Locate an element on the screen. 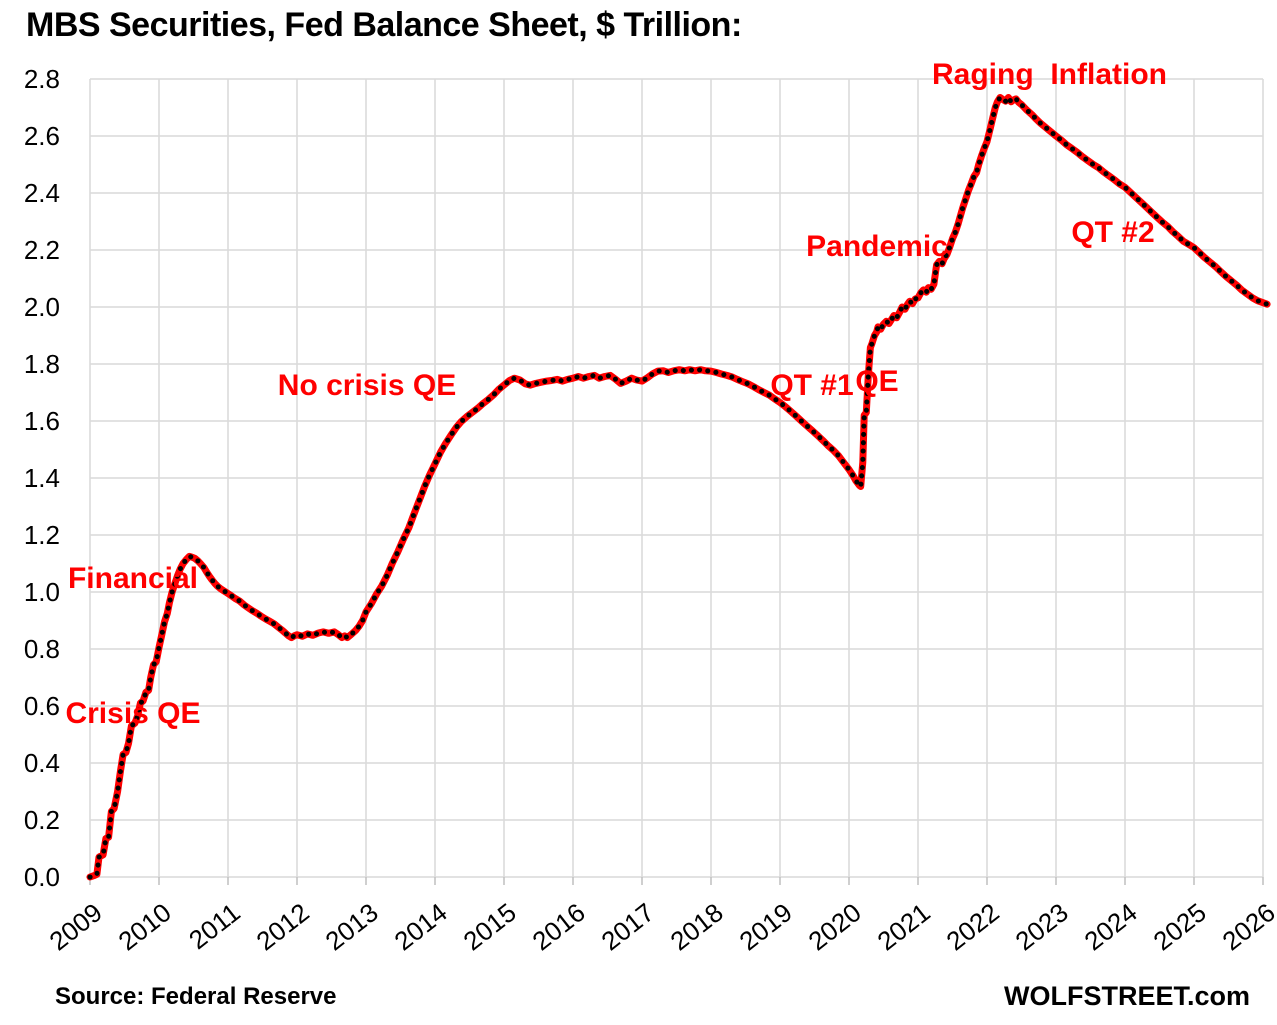  y-tick-label: 2.0 is located at coordinates (42, 307).